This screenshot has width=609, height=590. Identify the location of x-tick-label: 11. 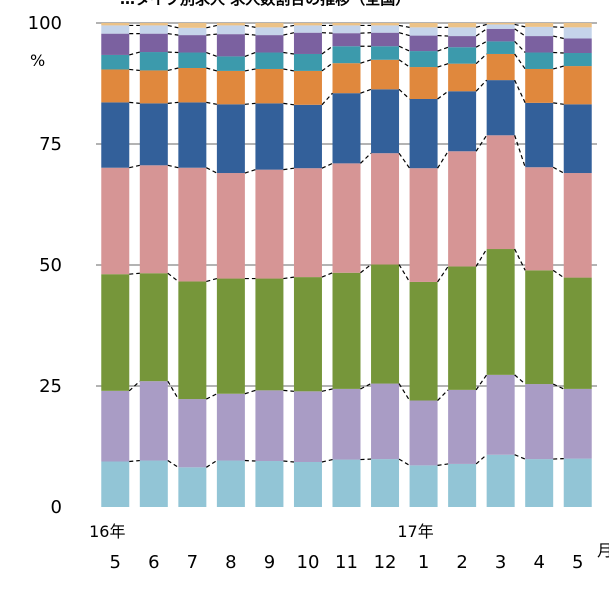
(346, 562).